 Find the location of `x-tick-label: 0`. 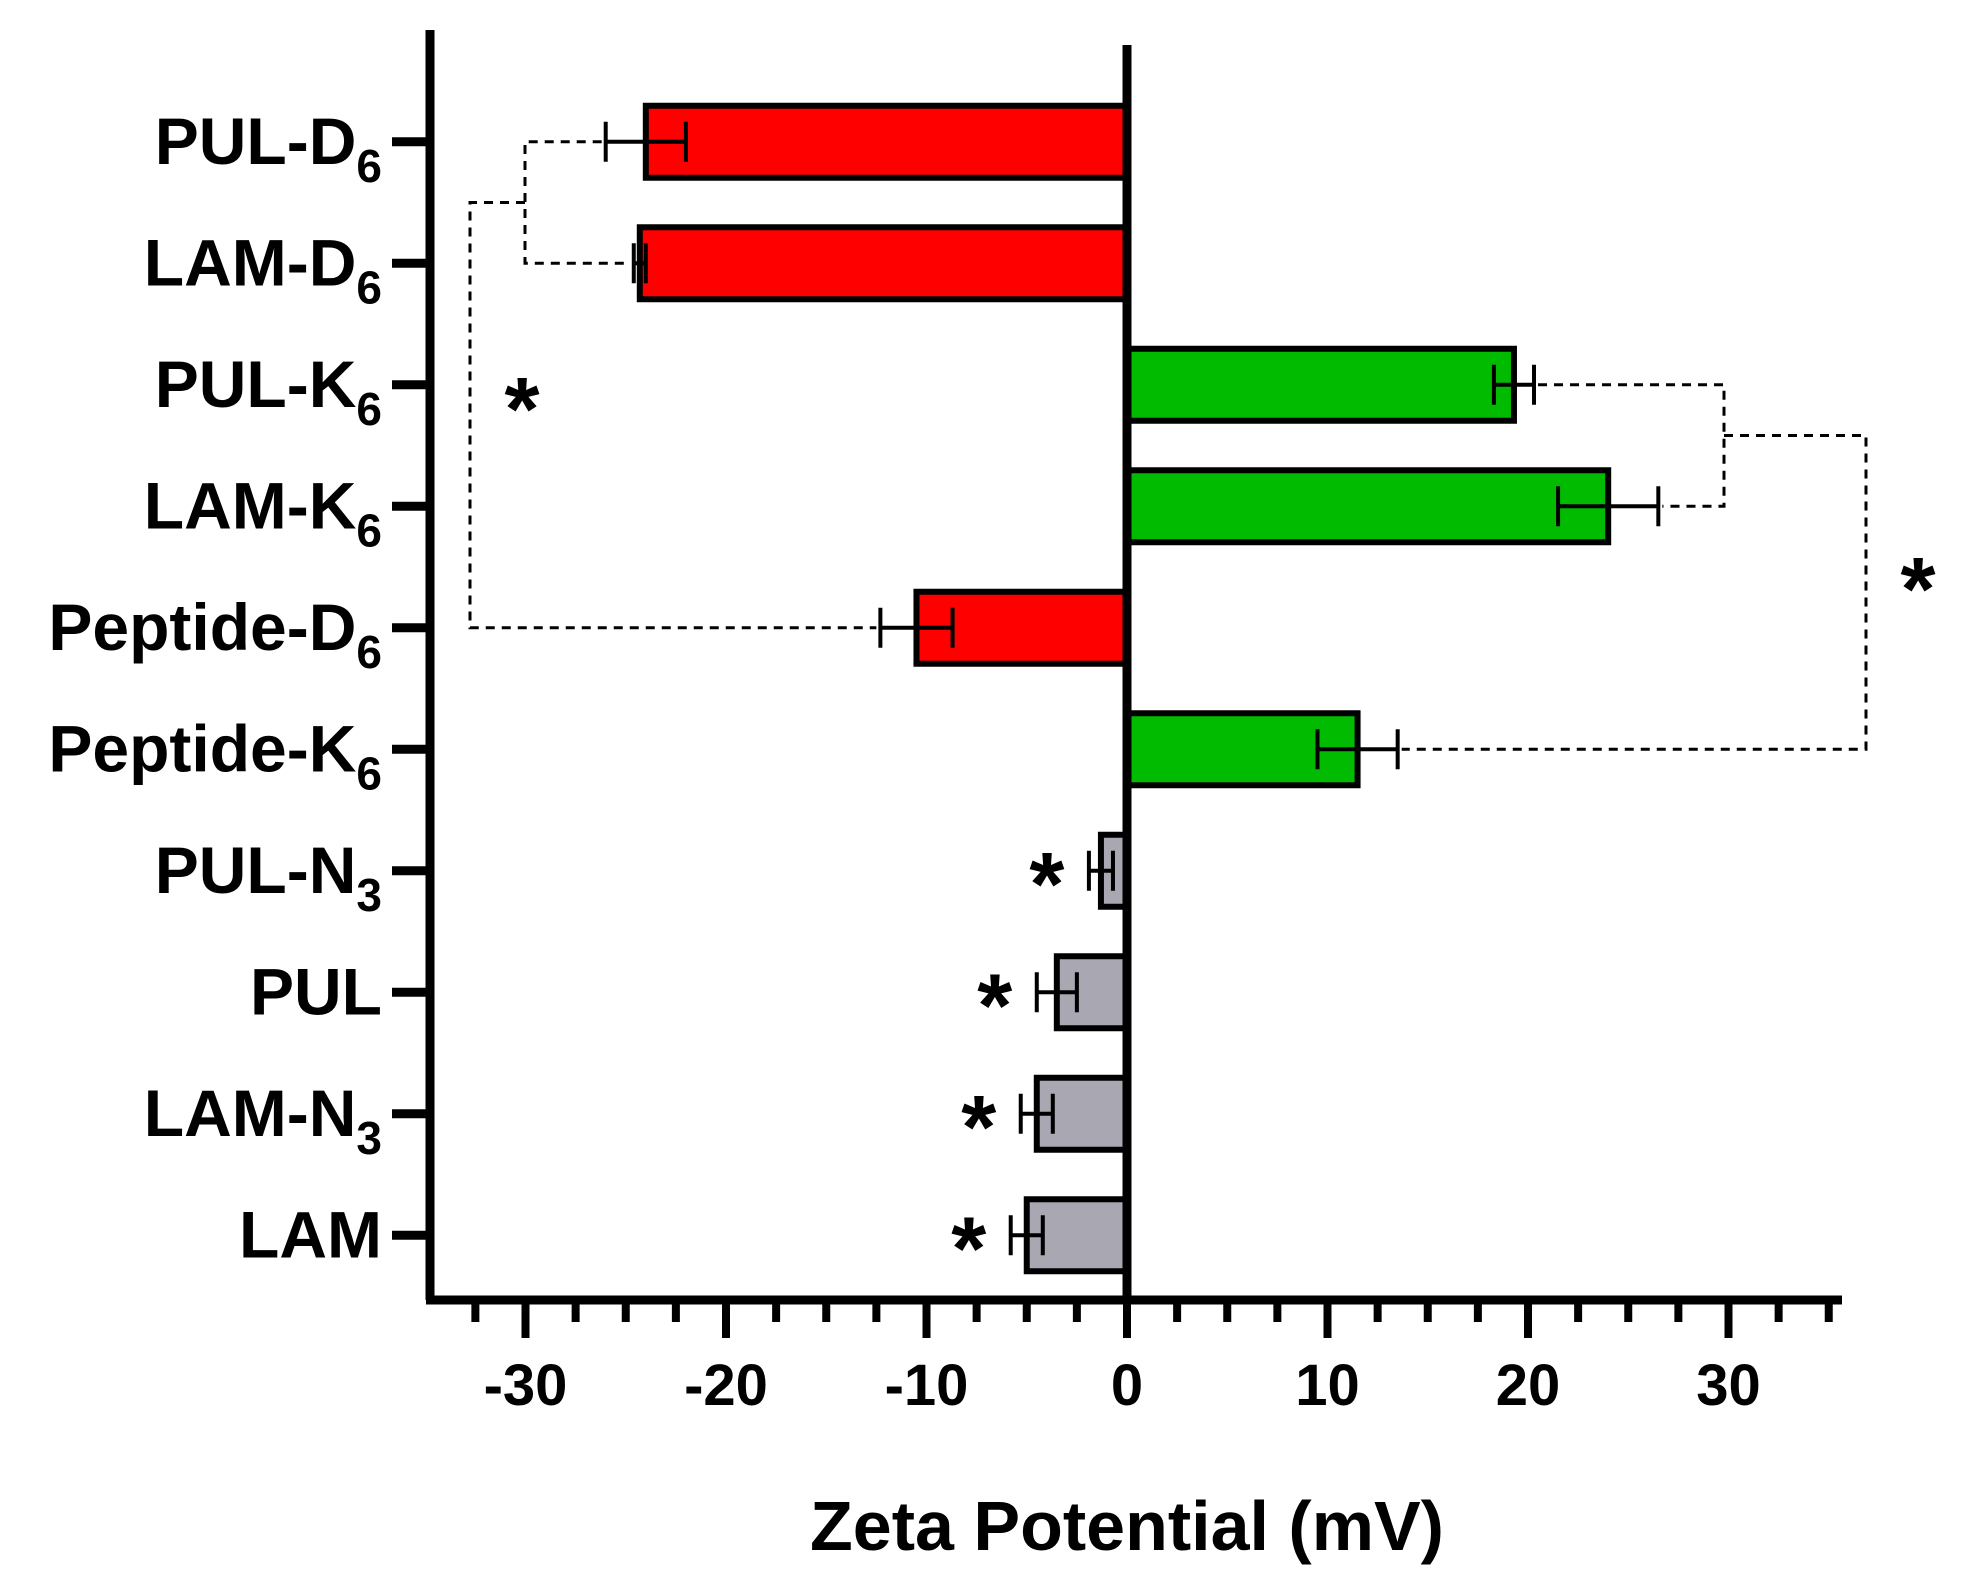

x-tick-label: 0 is located at coordinates (1127, 1385).